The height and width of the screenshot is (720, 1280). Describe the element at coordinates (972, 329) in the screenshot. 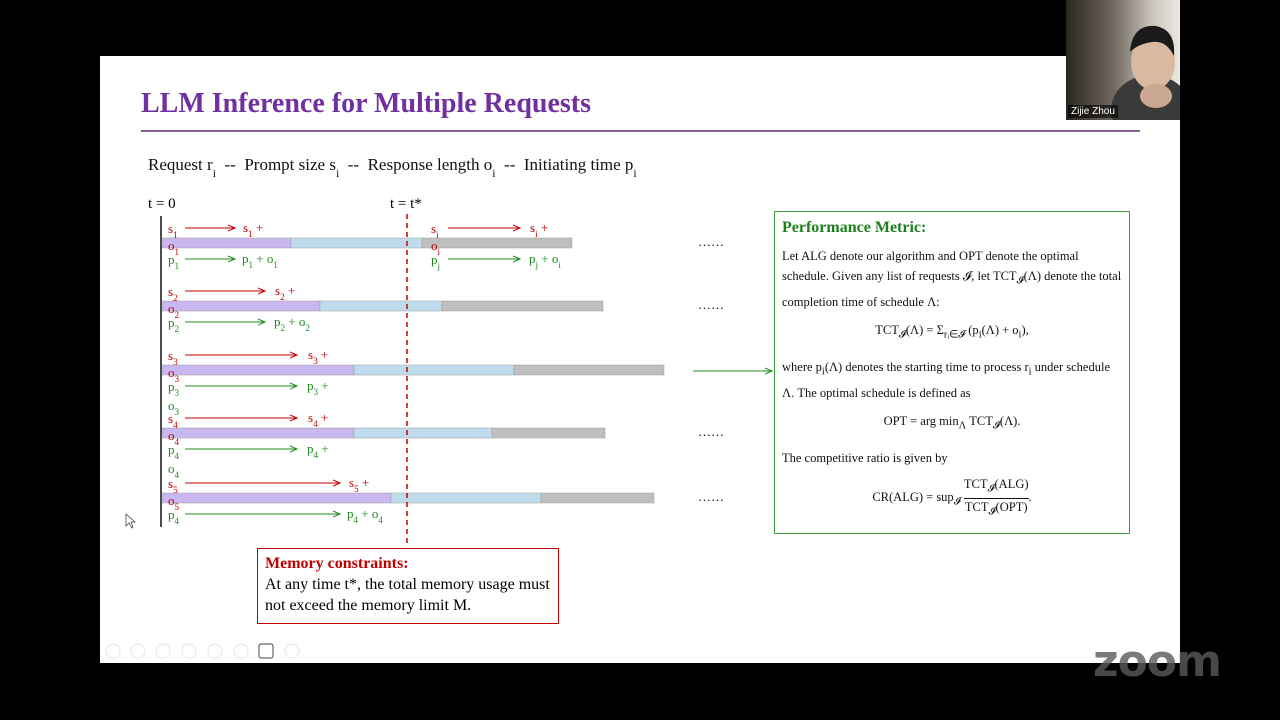

I see `text-run: (p` at that location.